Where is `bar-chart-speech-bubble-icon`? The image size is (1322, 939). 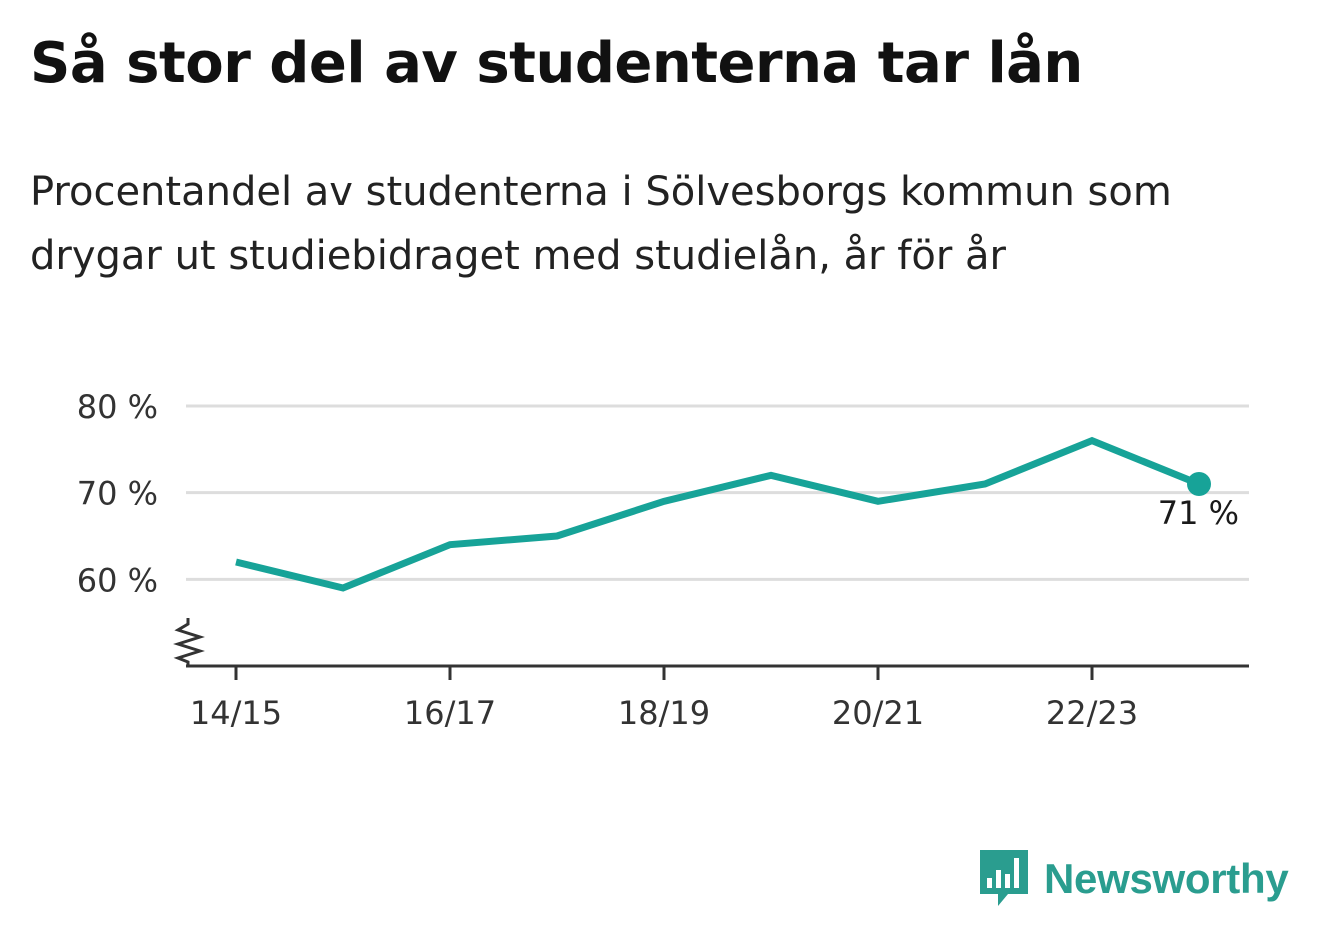 bar-chart-speech-bubble-icon is located at coordinates (1004, 878).